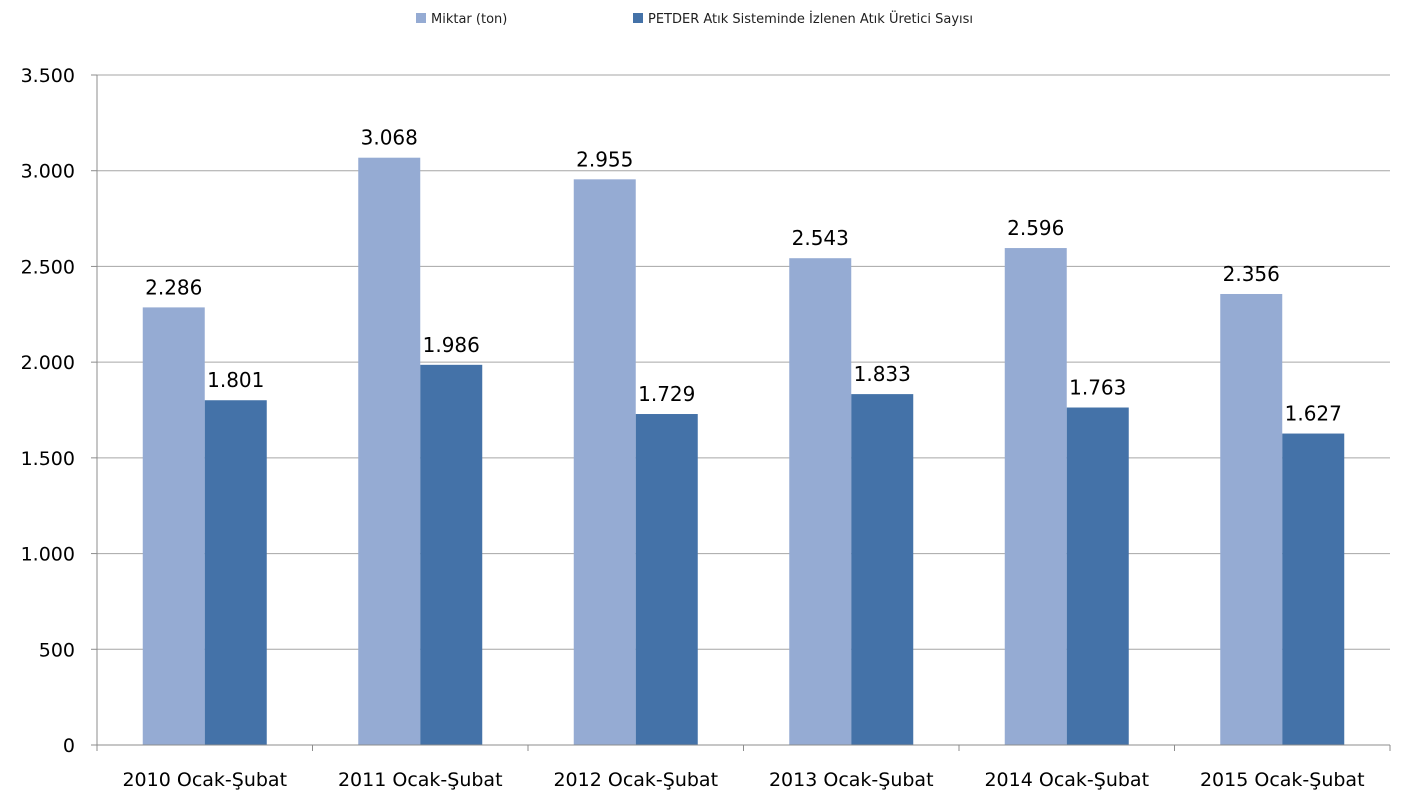  What do you see at coordinates (48, 555) in the screenshot?
I see `y-tick-label: 1.000` at bounding box center [48, 555].